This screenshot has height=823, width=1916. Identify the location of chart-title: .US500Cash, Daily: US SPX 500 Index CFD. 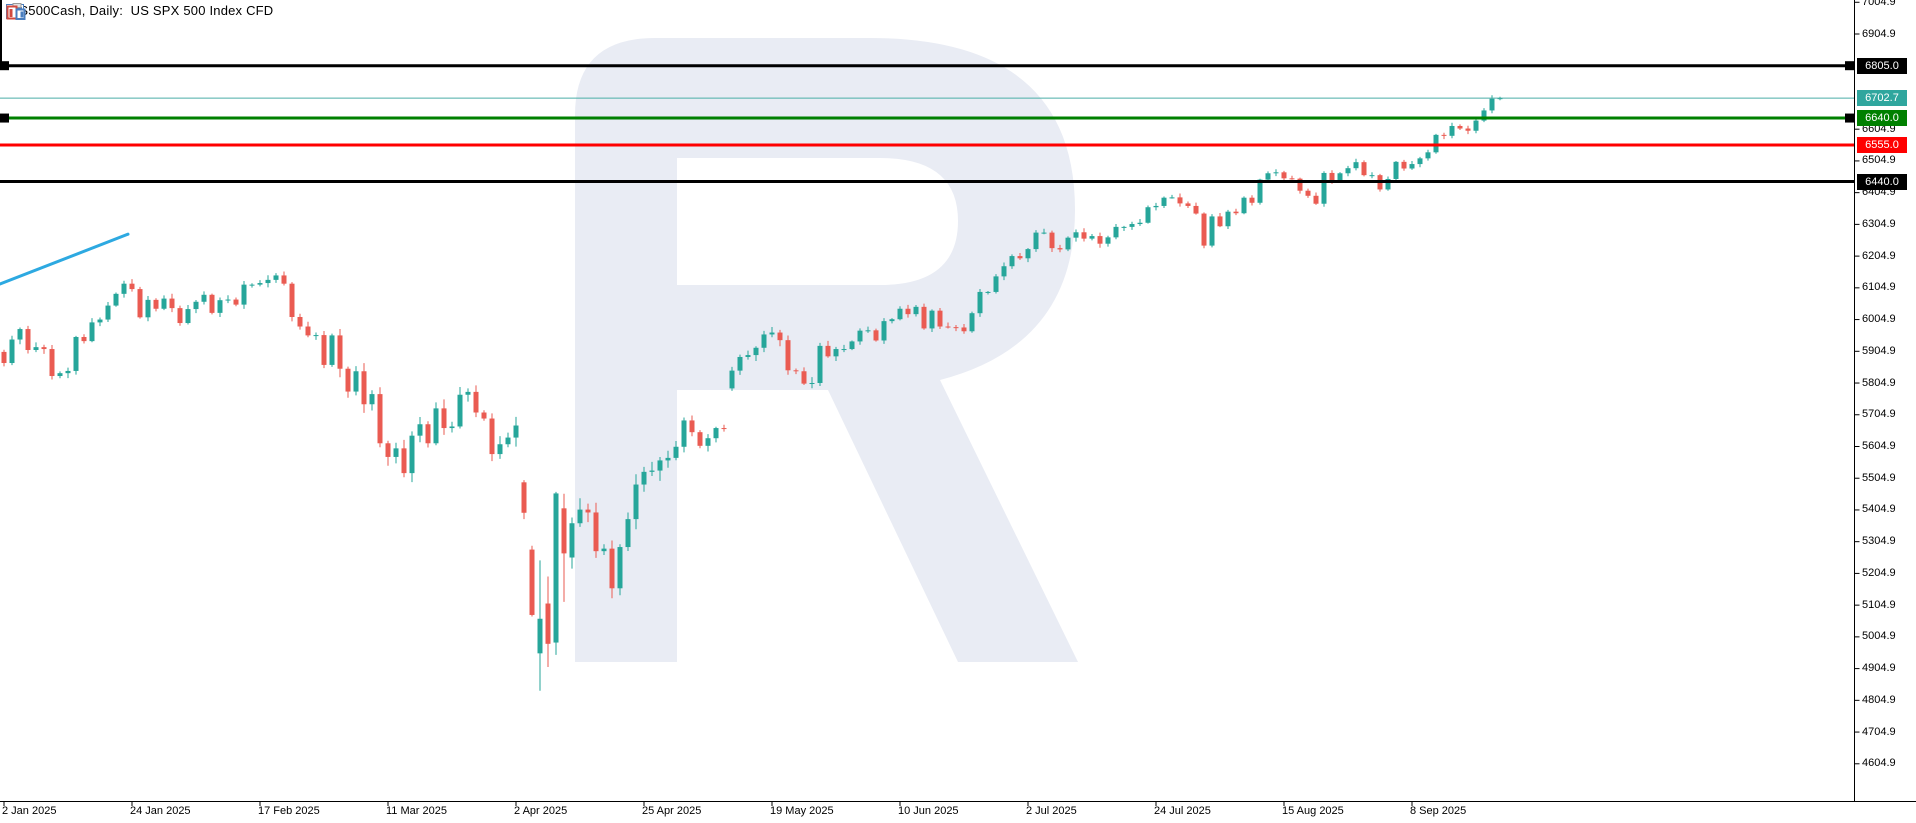
(140, 10).